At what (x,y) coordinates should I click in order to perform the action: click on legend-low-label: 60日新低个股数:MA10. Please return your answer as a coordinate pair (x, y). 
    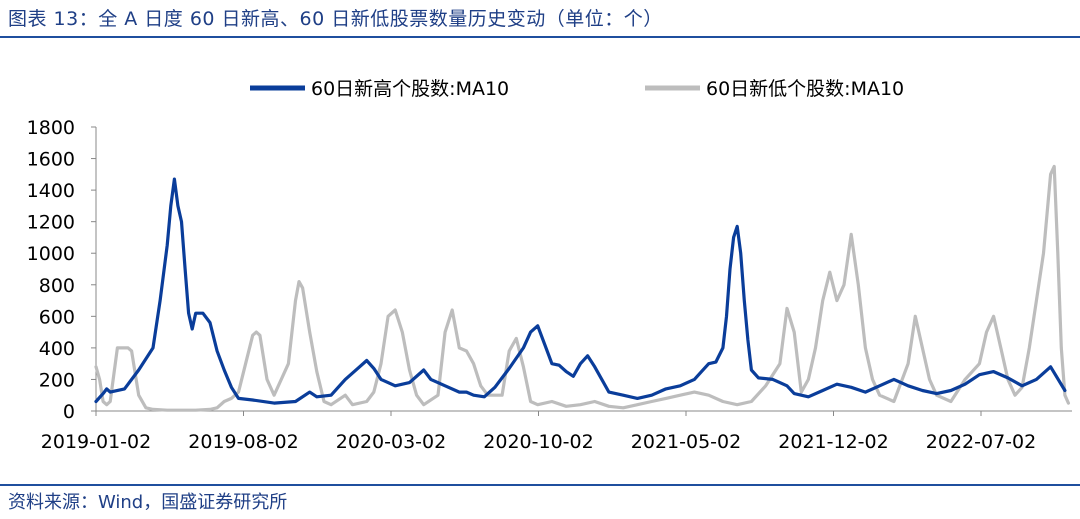
    Looking at the image, I should click on (805, 89).